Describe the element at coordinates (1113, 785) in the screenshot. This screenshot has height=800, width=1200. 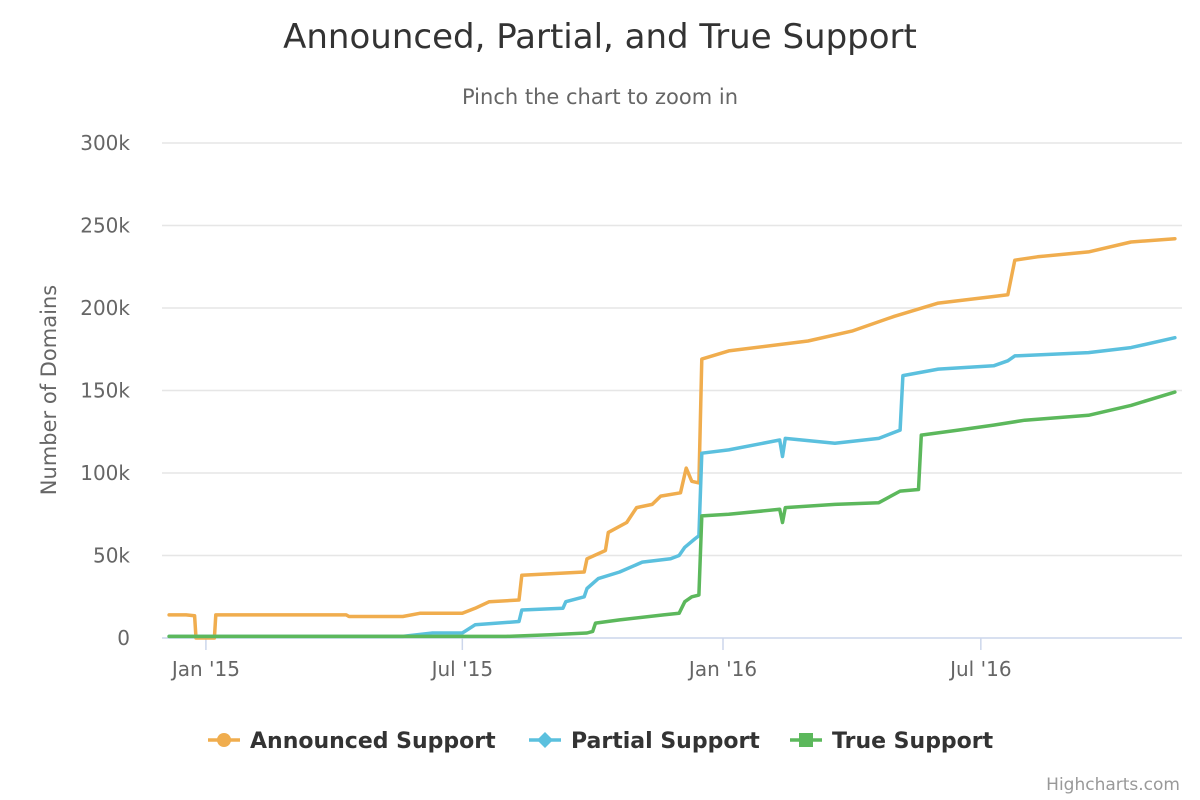
I see `credits-link: Highcharts.com` at that location.